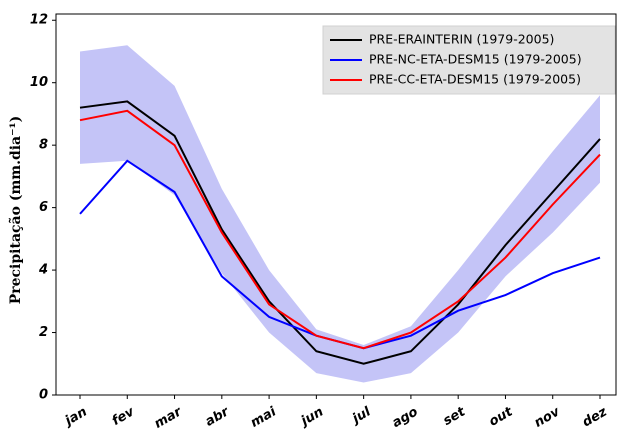  I want to click on x-tick-label: mai, so click(263, 416).